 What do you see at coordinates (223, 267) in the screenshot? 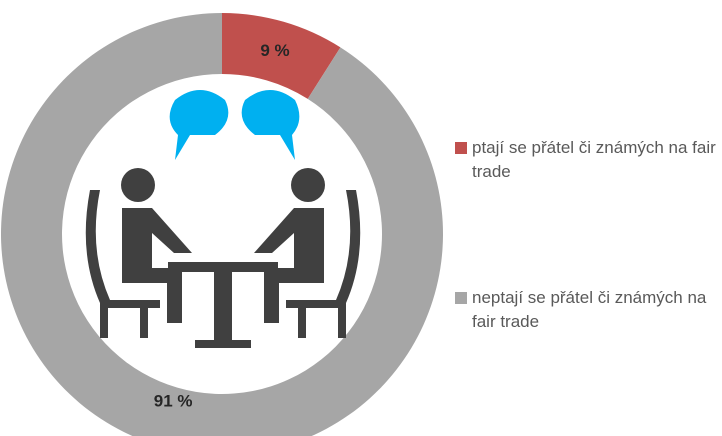
I see `table-top` at bounding box center [223, 267].